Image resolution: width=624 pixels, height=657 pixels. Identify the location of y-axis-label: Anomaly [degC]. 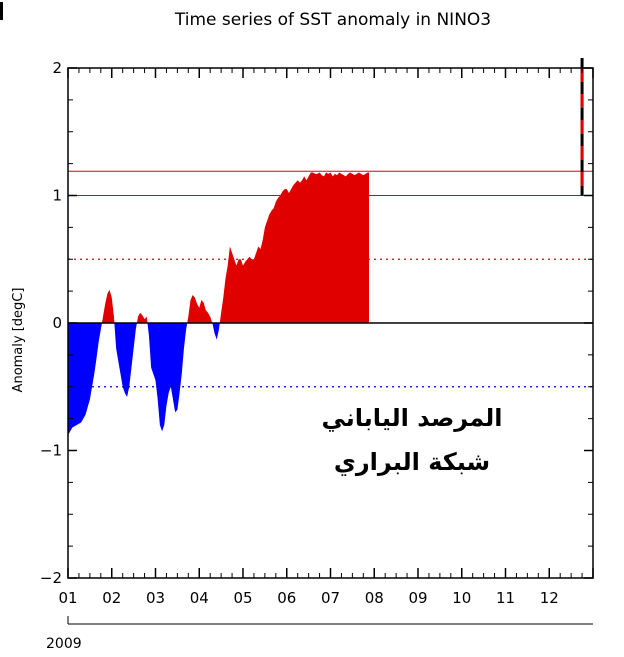
(18, 340).